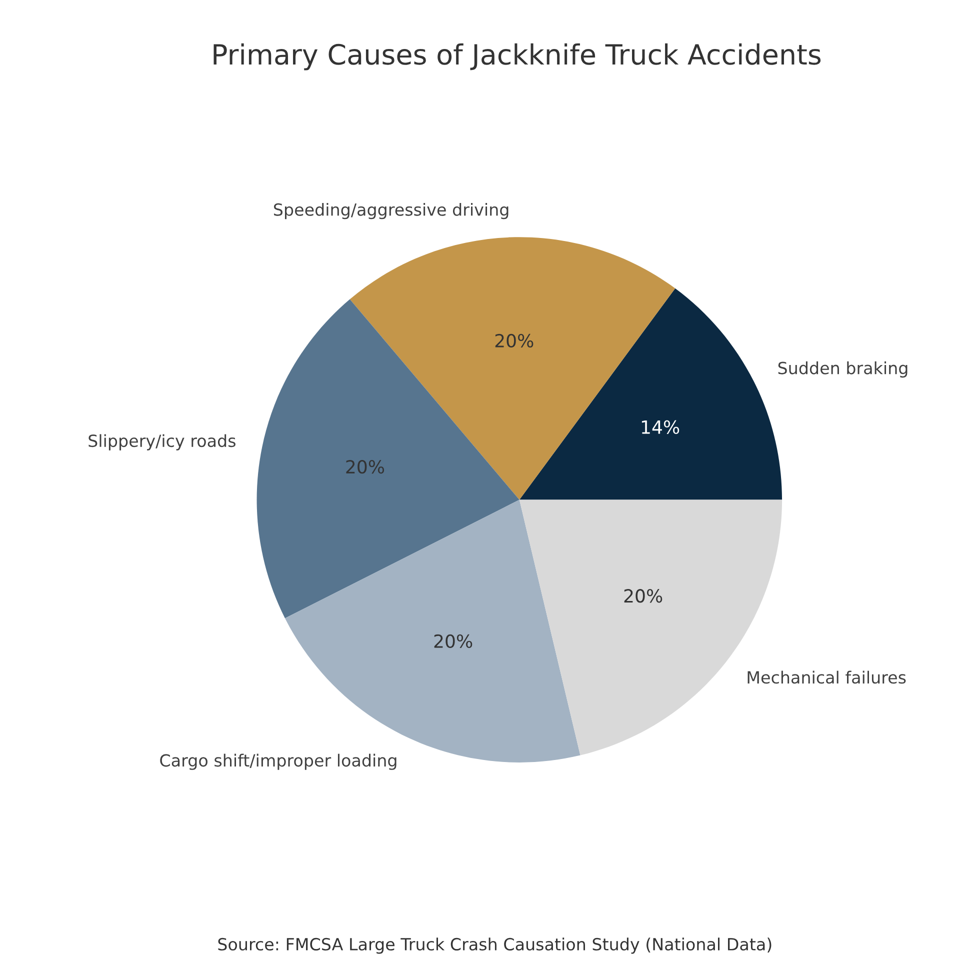 The width and height of the screenshot is (980, 980). What do you see at coordinates (495, 946) in the screenshot?
I see `source-note: Source: FMCSA Large Truck Crash Causation Study (National Data)` at bounding box center [495, 946].